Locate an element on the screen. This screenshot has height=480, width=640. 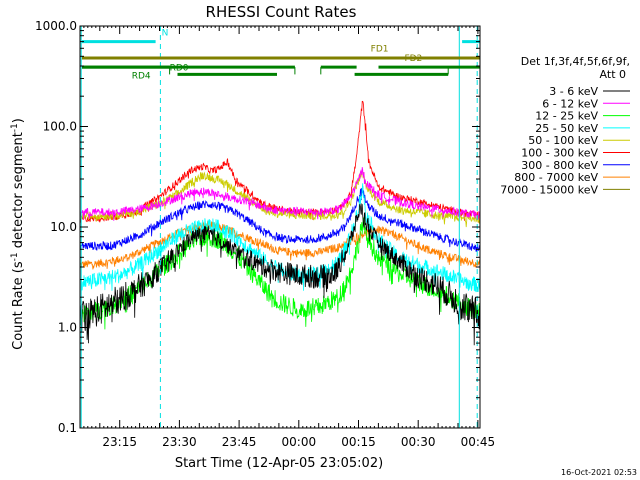
x-tick-label: 00:15 is located at coordinates (358, 442).